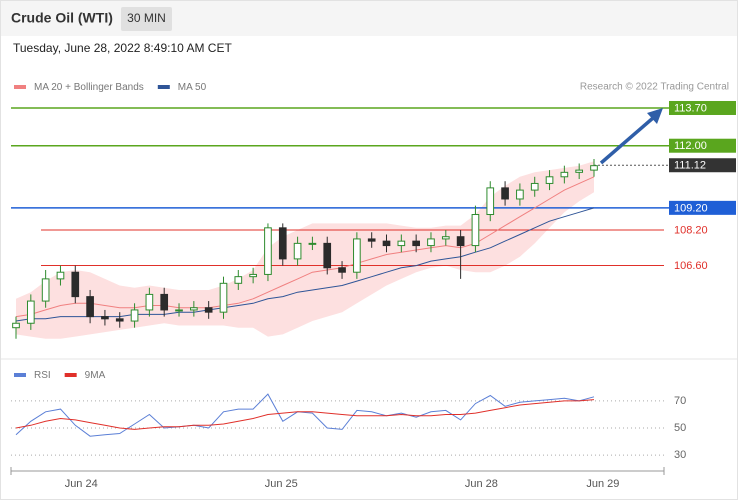 The image size is (738, 500). I want to click on x-tick-label: Jun 24, so click(81, 484).